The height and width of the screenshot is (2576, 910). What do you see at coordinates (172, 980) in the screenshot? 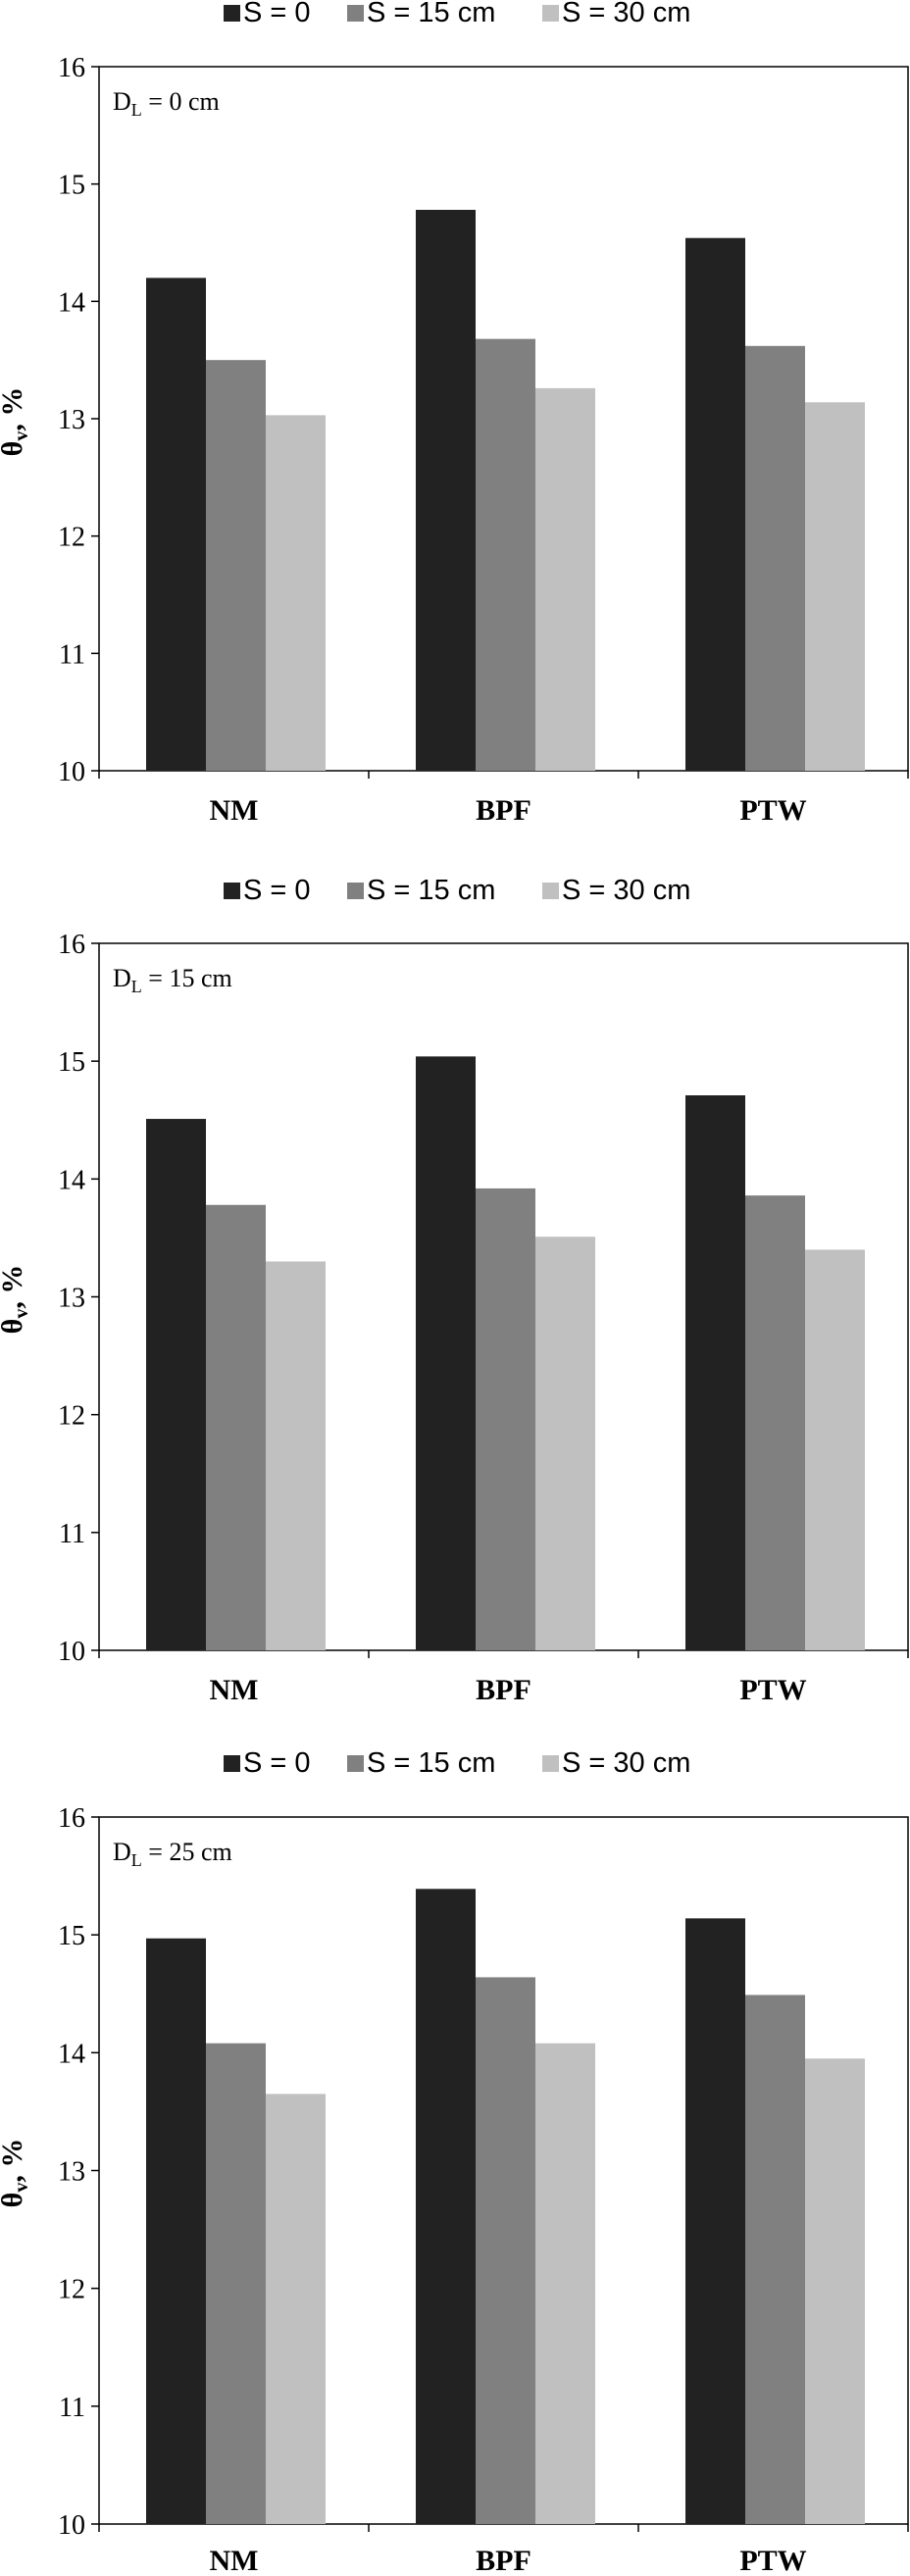
I see `panel-annotation: DL = 15 cm` at bounding box center [172, 980].